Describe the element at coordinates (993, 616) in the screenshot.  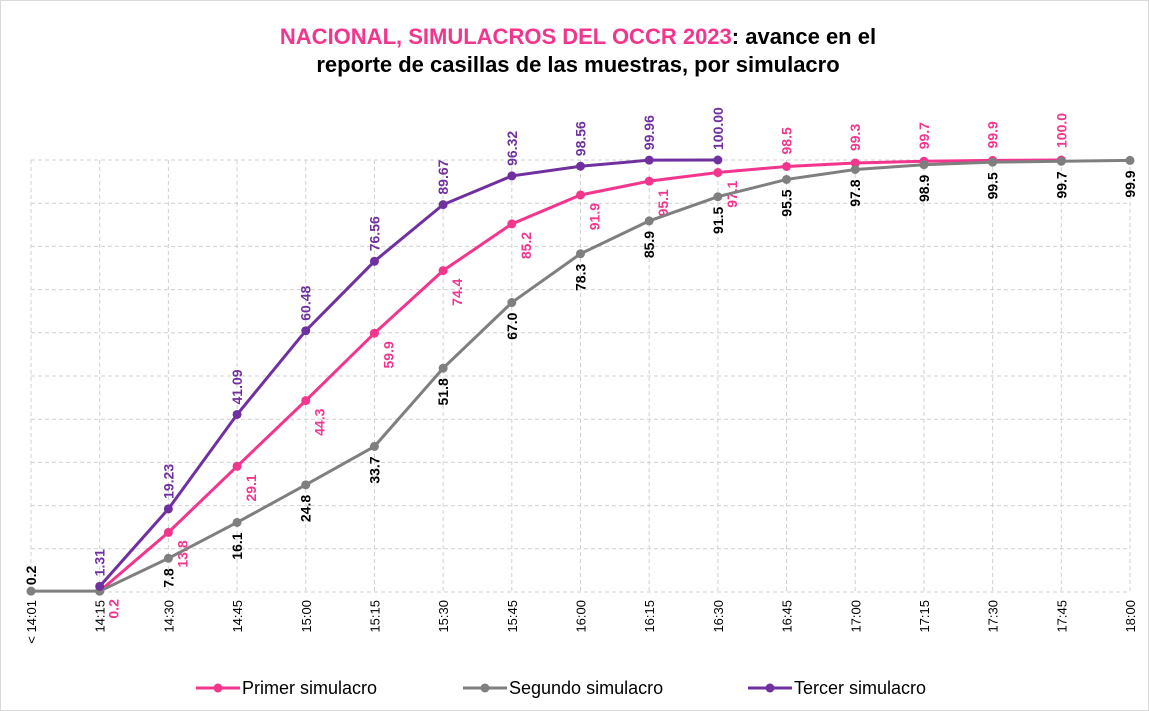
I see `x-tick-label: 17:30` at that location.